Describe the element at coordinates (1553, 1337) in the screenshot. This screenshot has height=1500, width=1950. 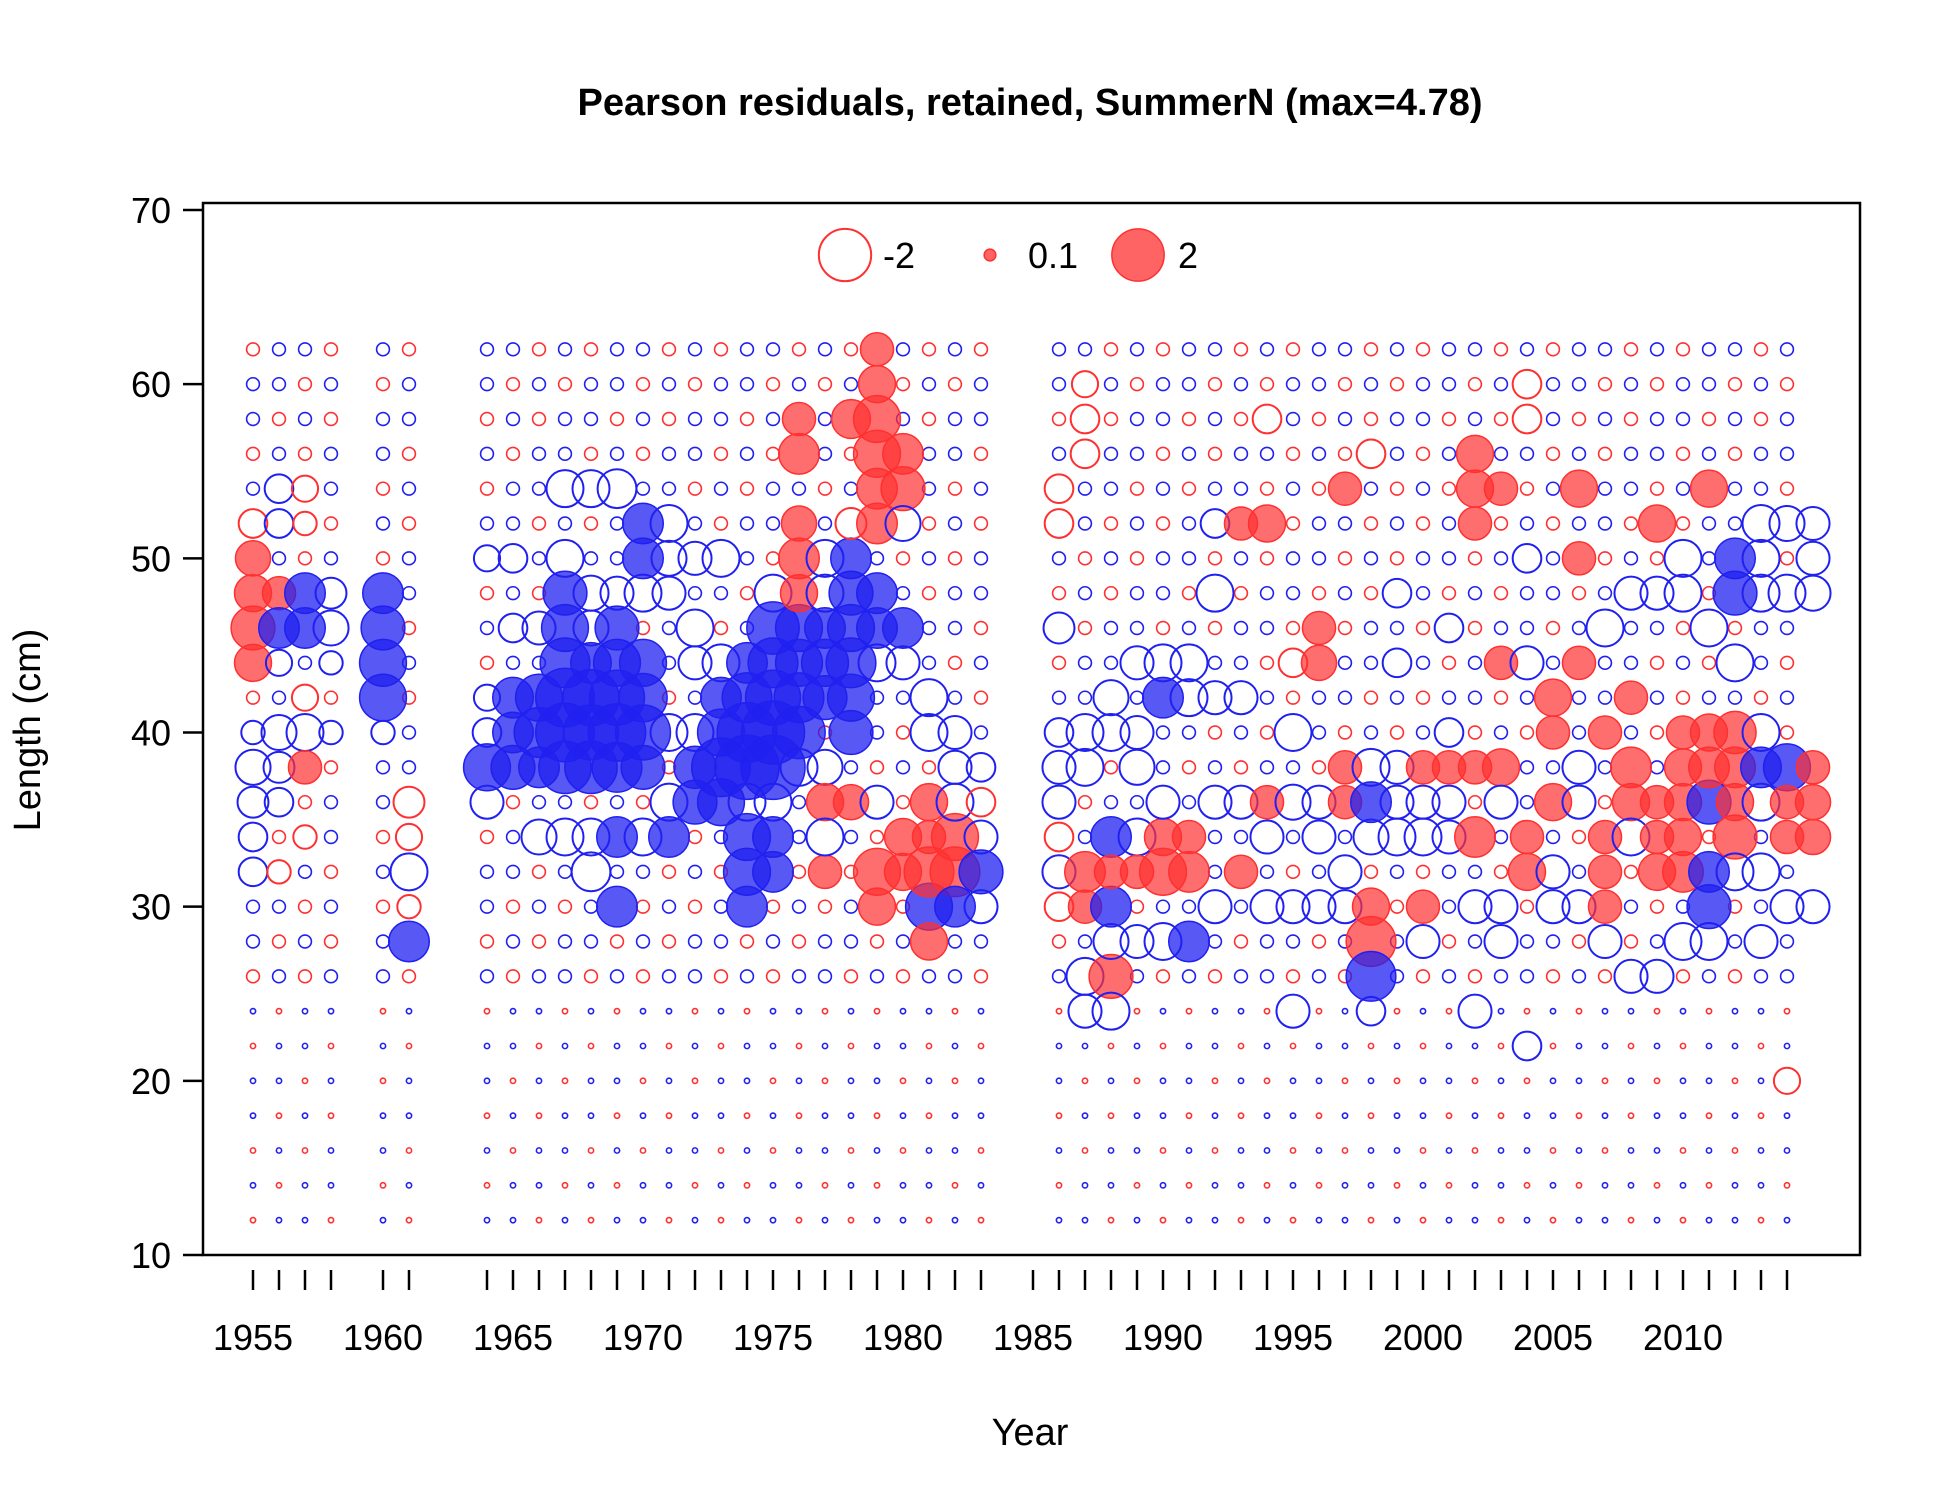
I see `x-tick-label: 2005` at that location.